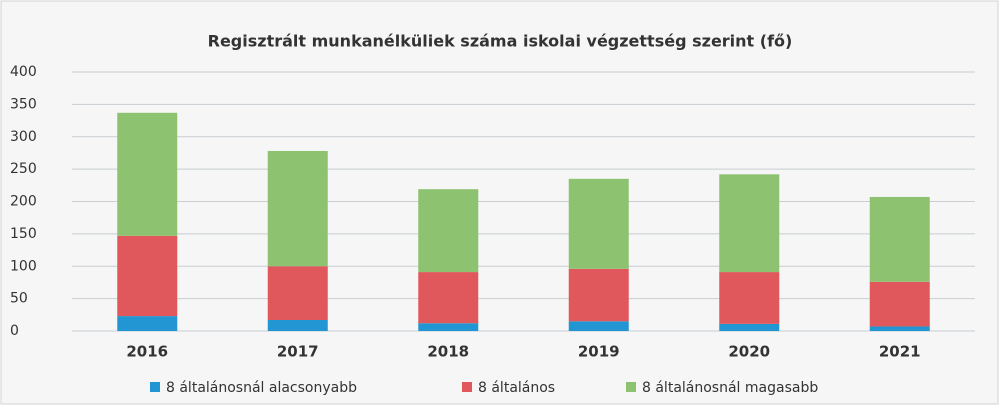 This screenshot has height=405, width=999. Describe the element at coordinates (599, 352) in the screenshot. I see `x-tick-label: 2019` at that location.